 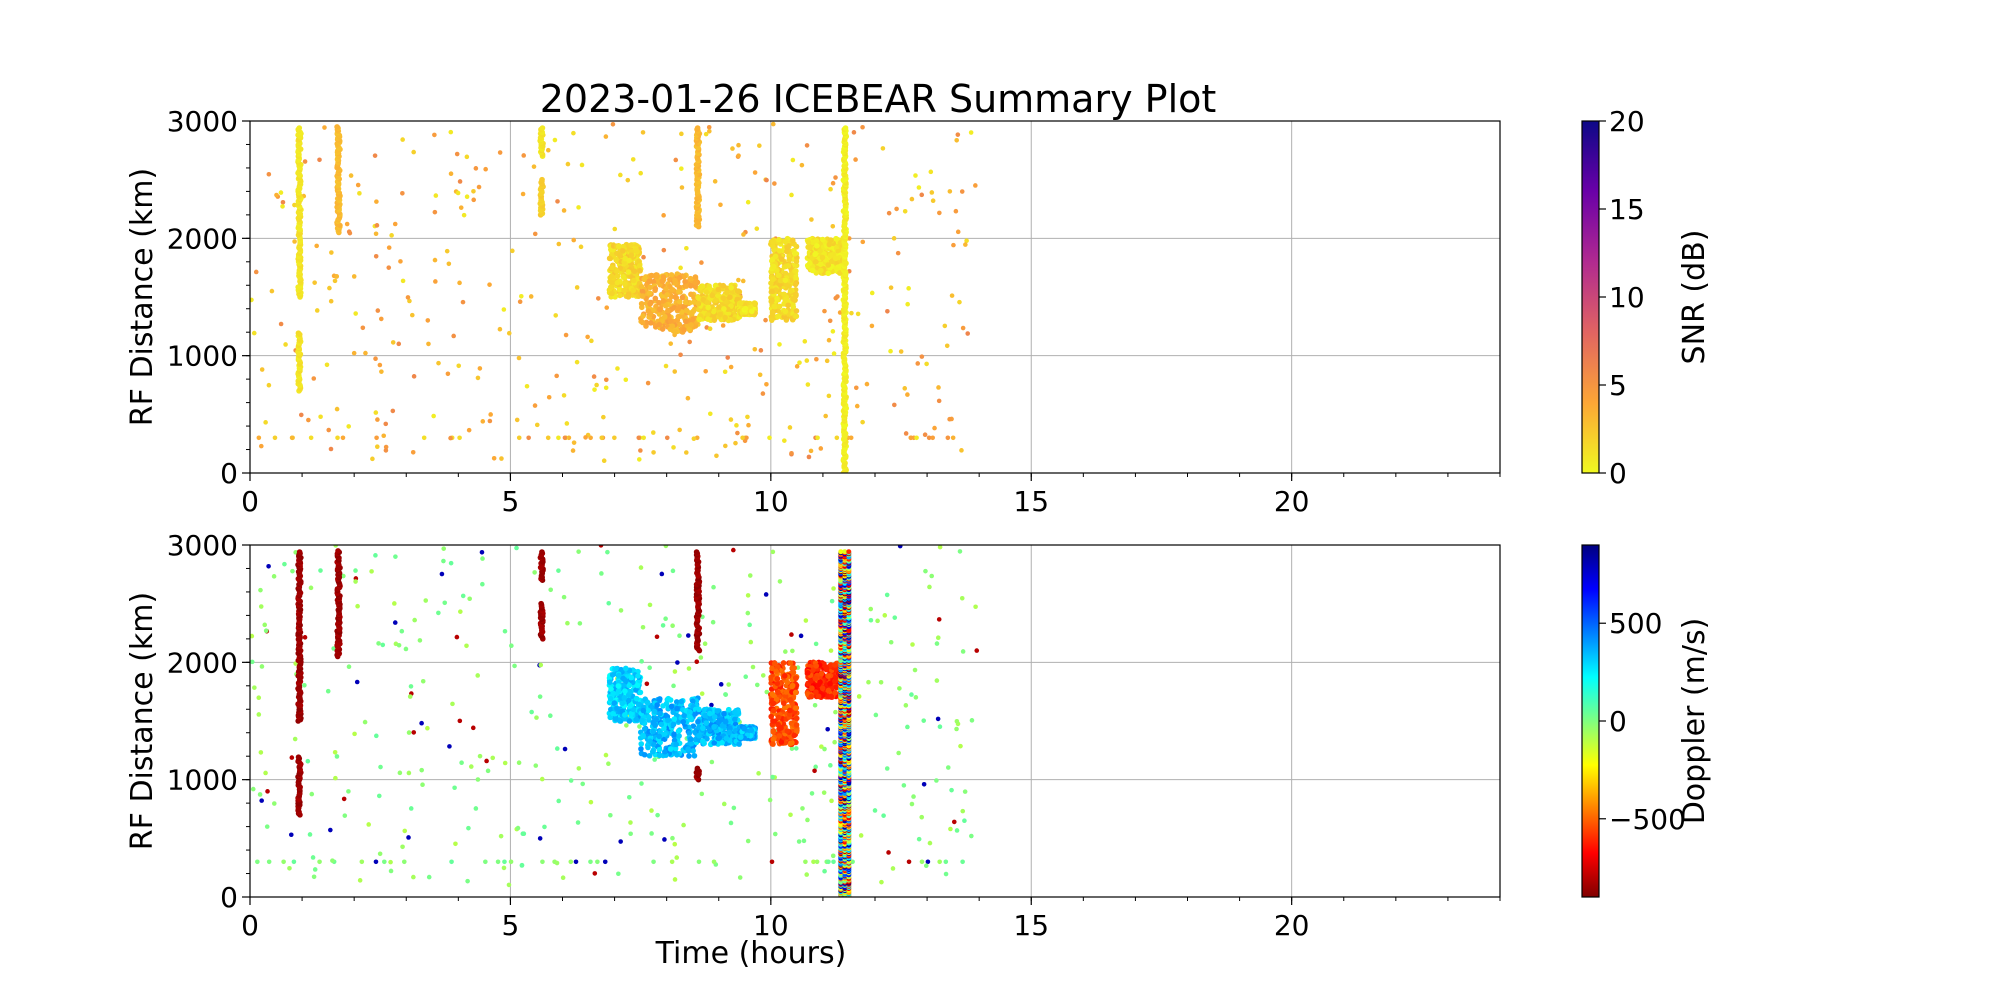 I want to click on y-tick-label: 2000, so click(x=202, y=238).